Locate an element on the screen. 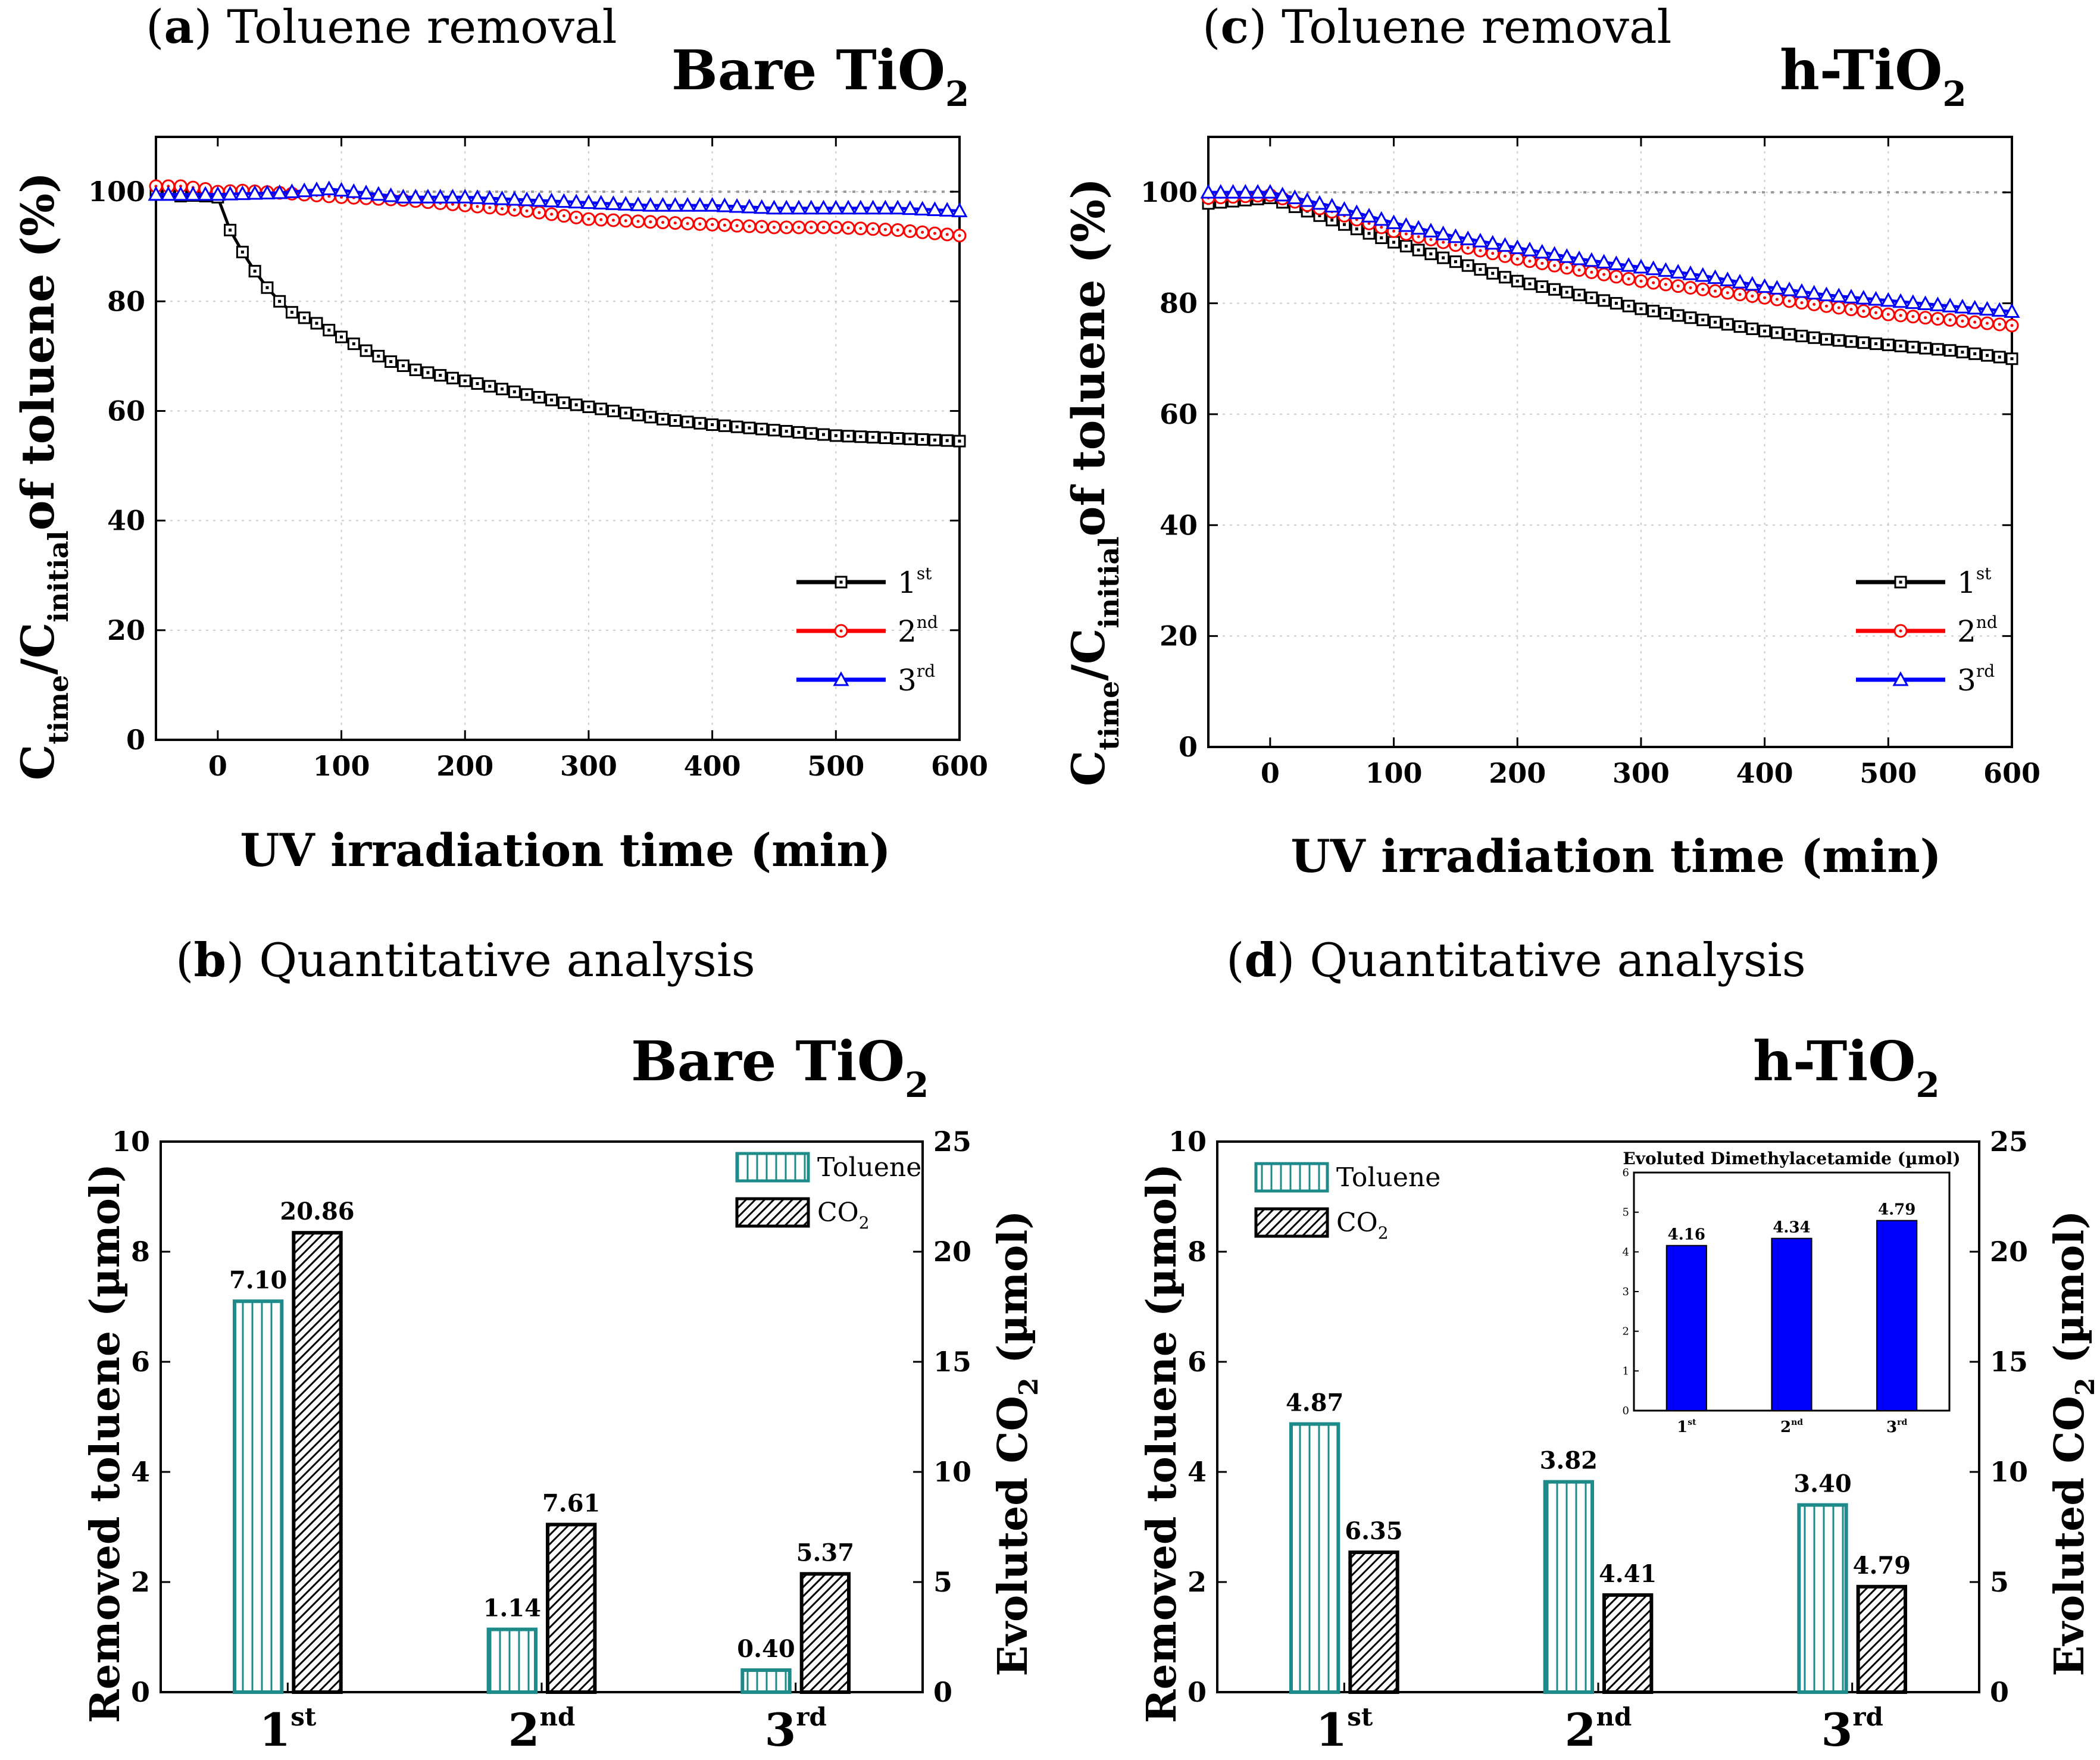 The image size is (2100, 1760). inset-y-tick-label: 5 is located at coordinates (1626, 1212).